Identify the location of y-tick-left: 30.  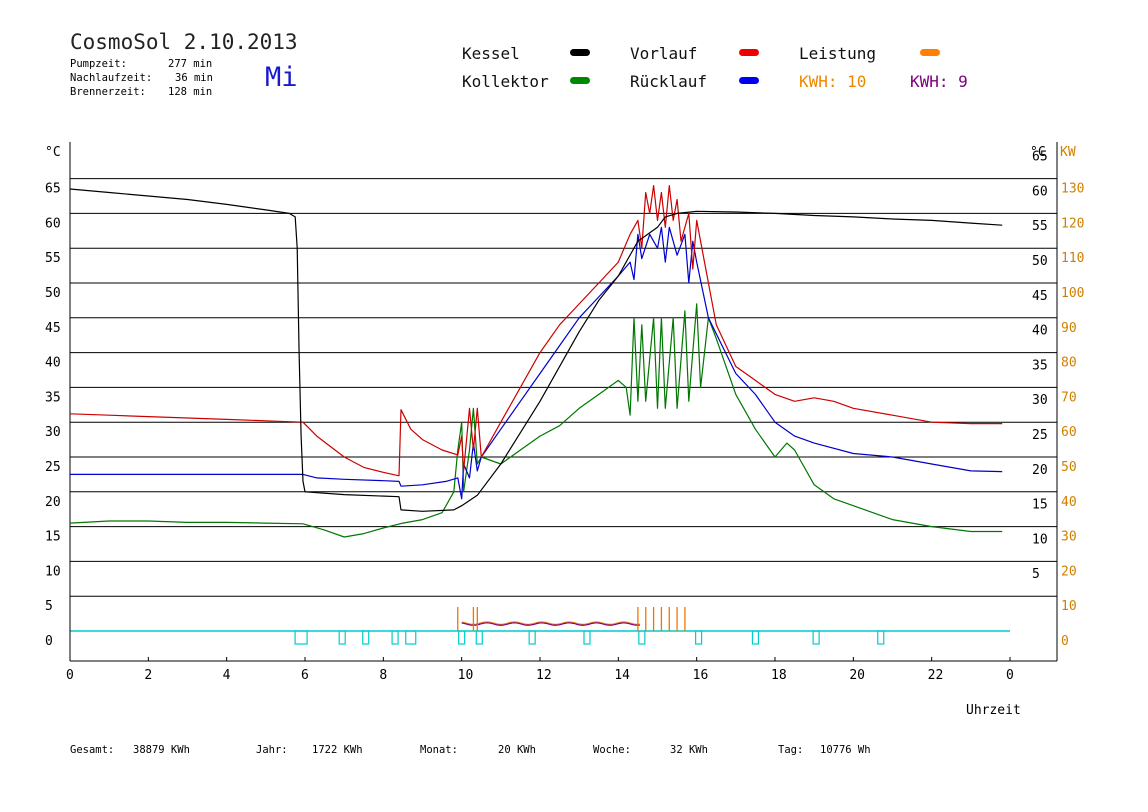
(53, 432).